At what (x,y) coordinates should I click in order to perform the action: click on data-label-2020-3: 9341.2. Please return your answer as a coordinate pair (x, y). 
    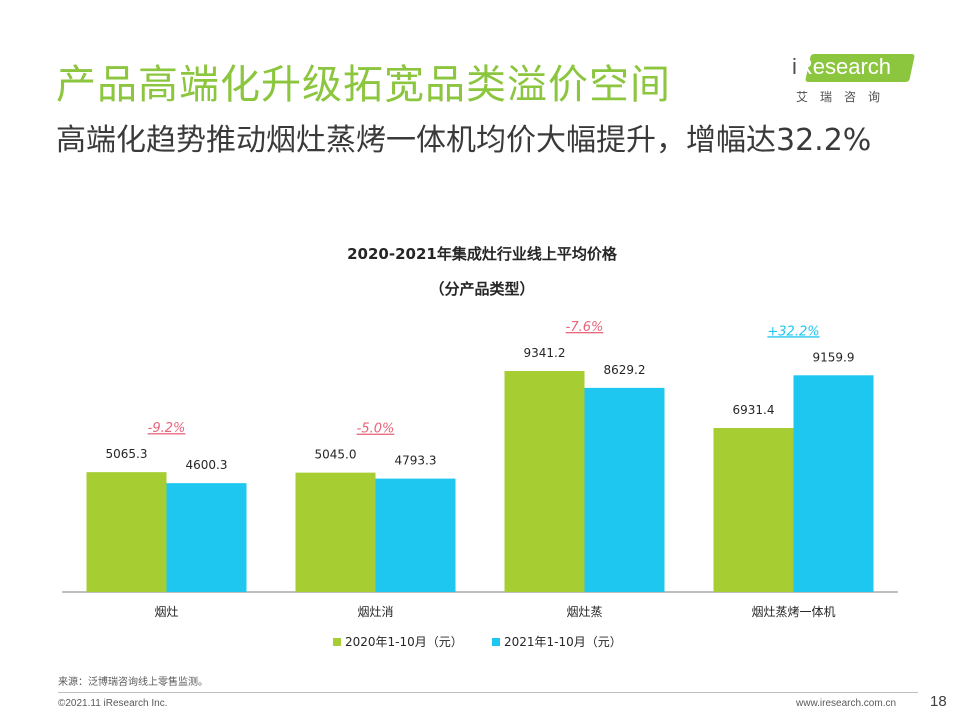
    Looking at the image, I should click on (545, 353).